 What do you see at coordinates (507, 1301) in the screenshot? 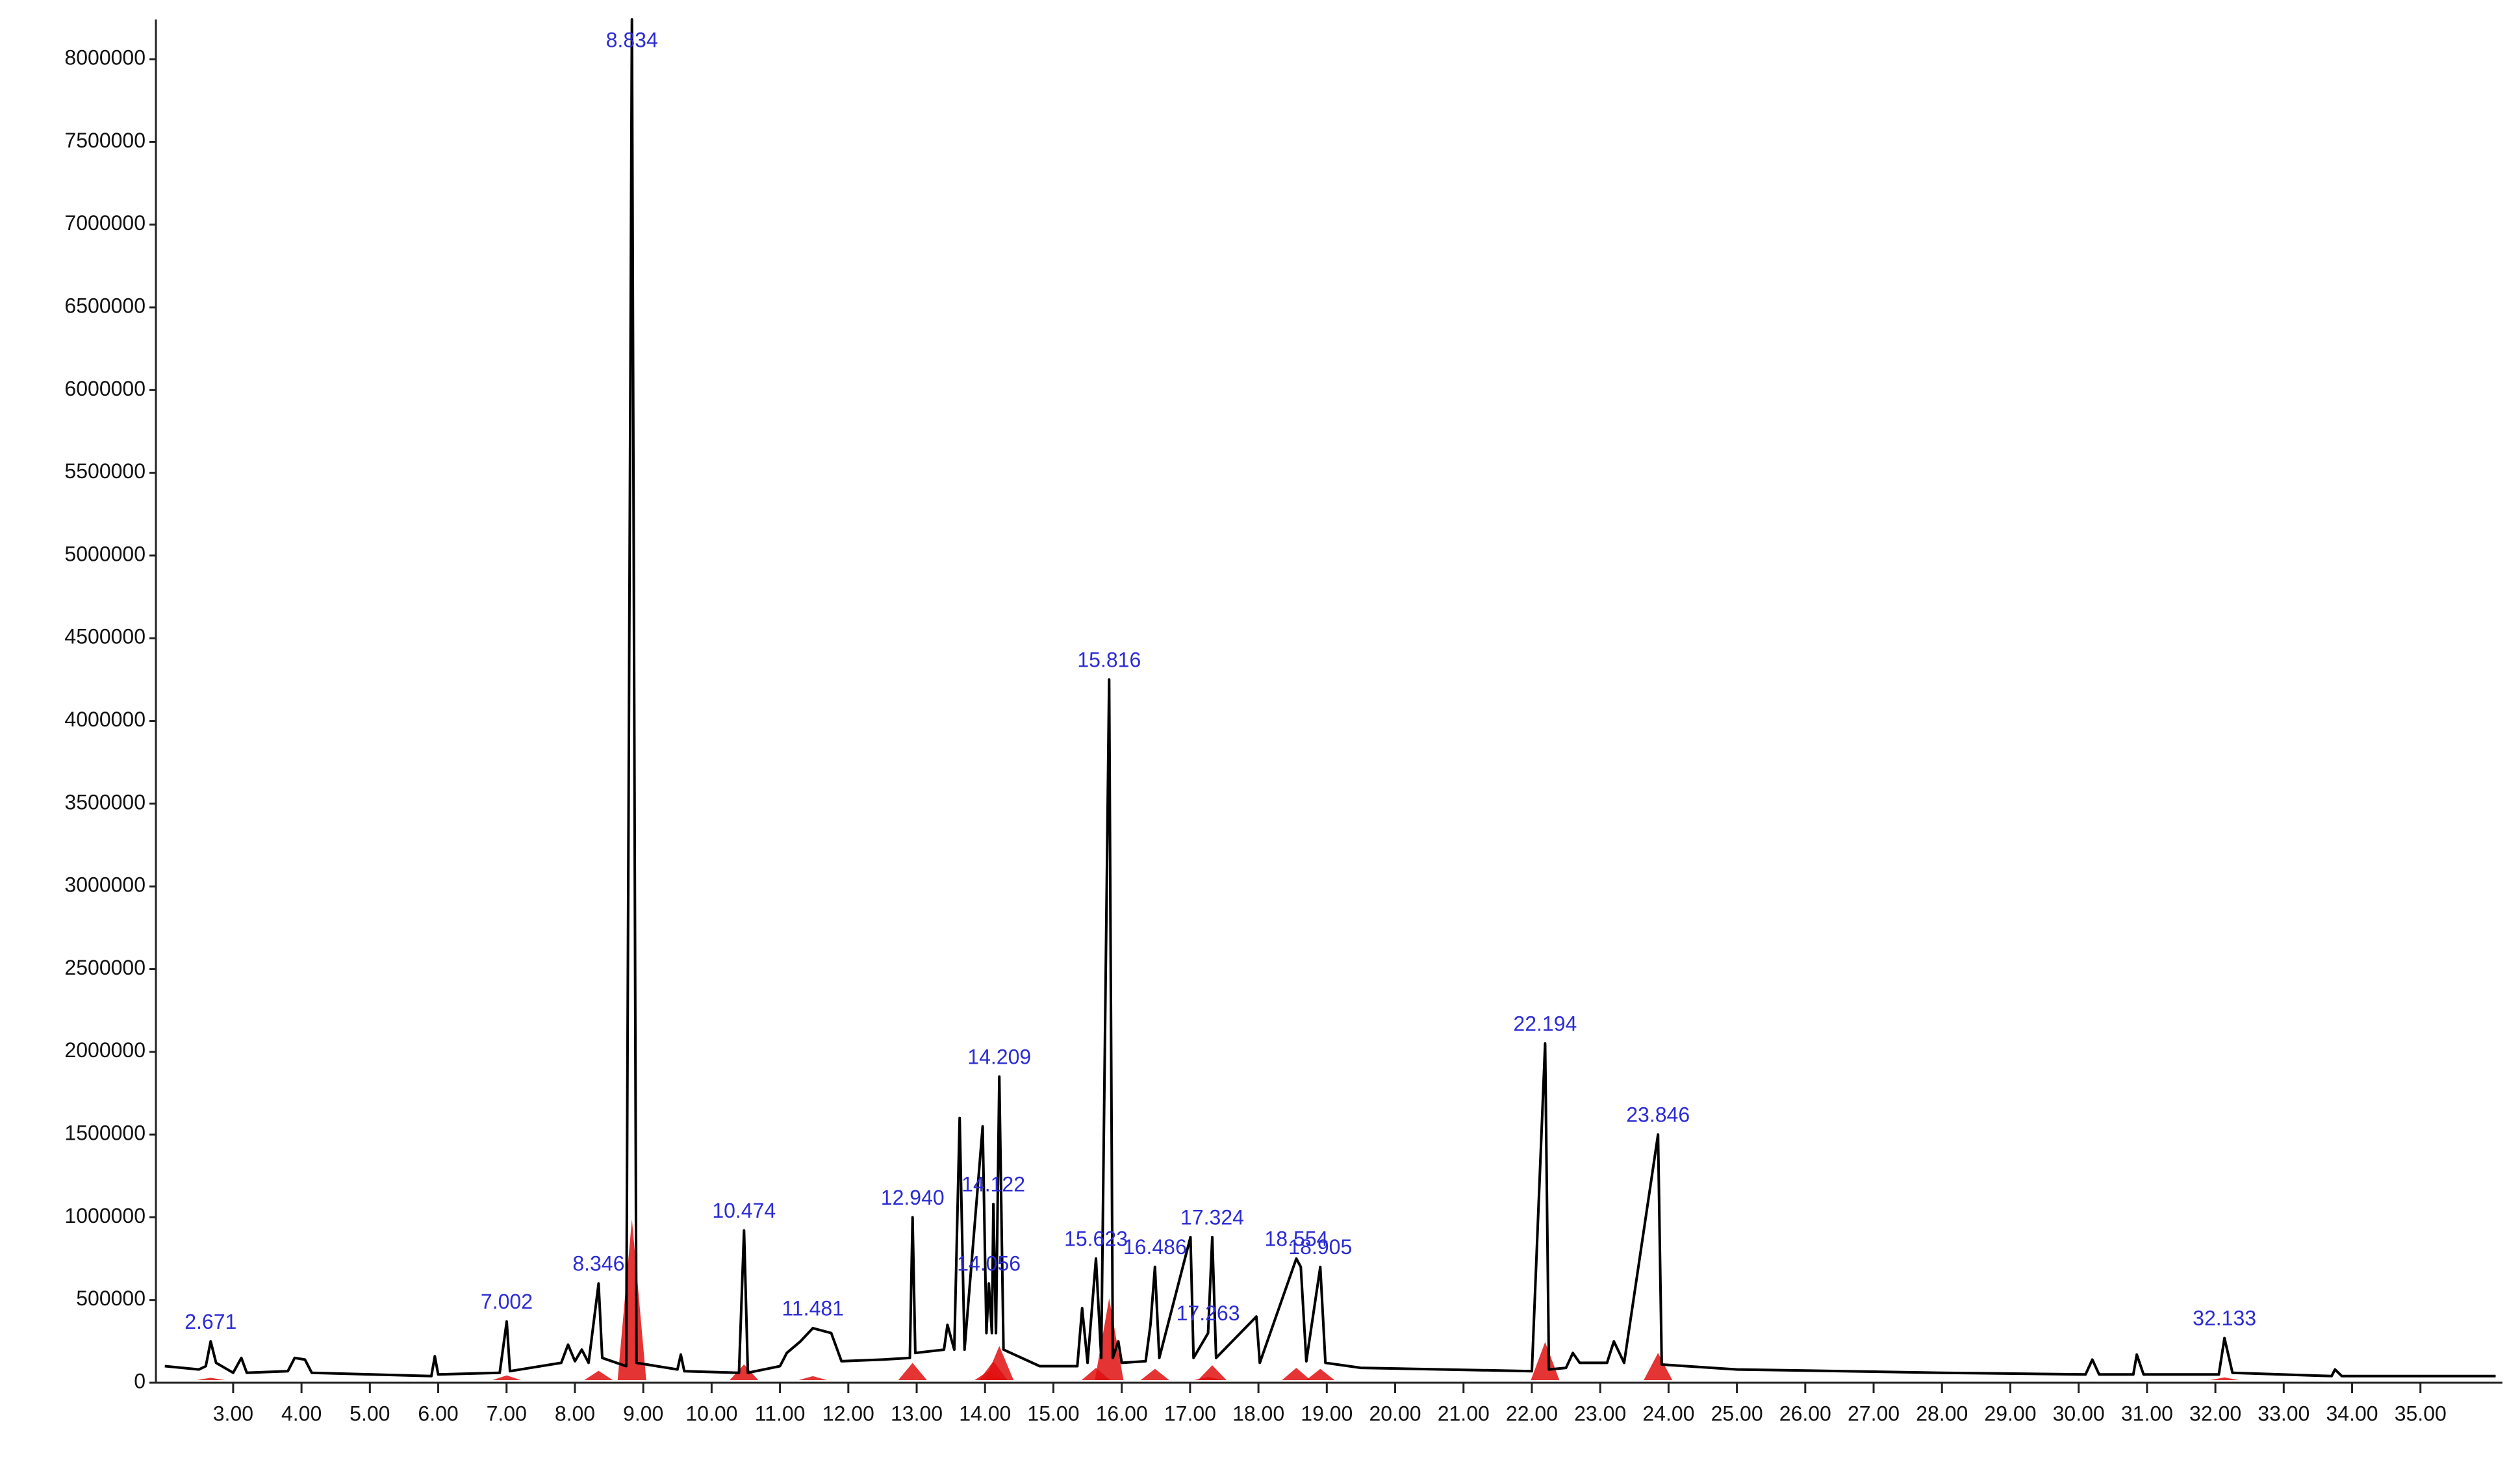
I see `peak-label: 7.002` at bounding box center [507, 1301].